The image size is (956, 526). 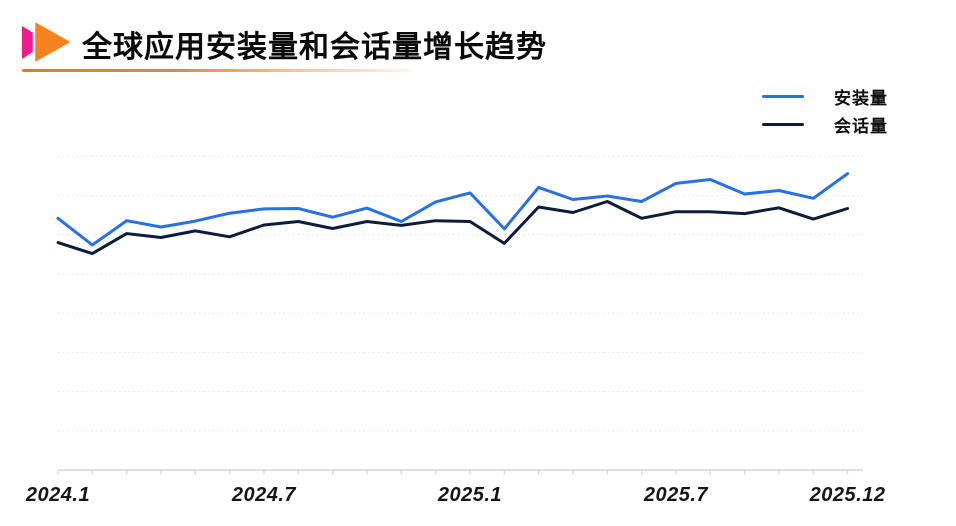 I want to click on legend-item-installs: 安装量, so click(x=825, y=97).